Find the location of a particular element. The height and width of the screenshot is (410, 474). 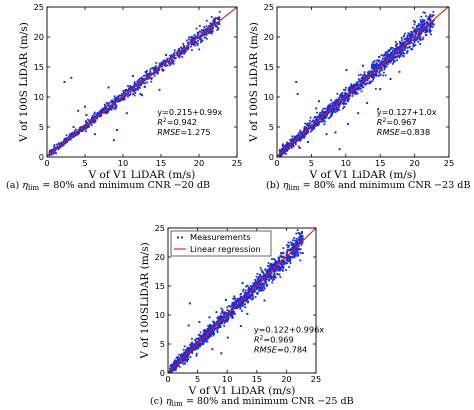

rmse-value: =0.838 is located at coordinates (415, 132).